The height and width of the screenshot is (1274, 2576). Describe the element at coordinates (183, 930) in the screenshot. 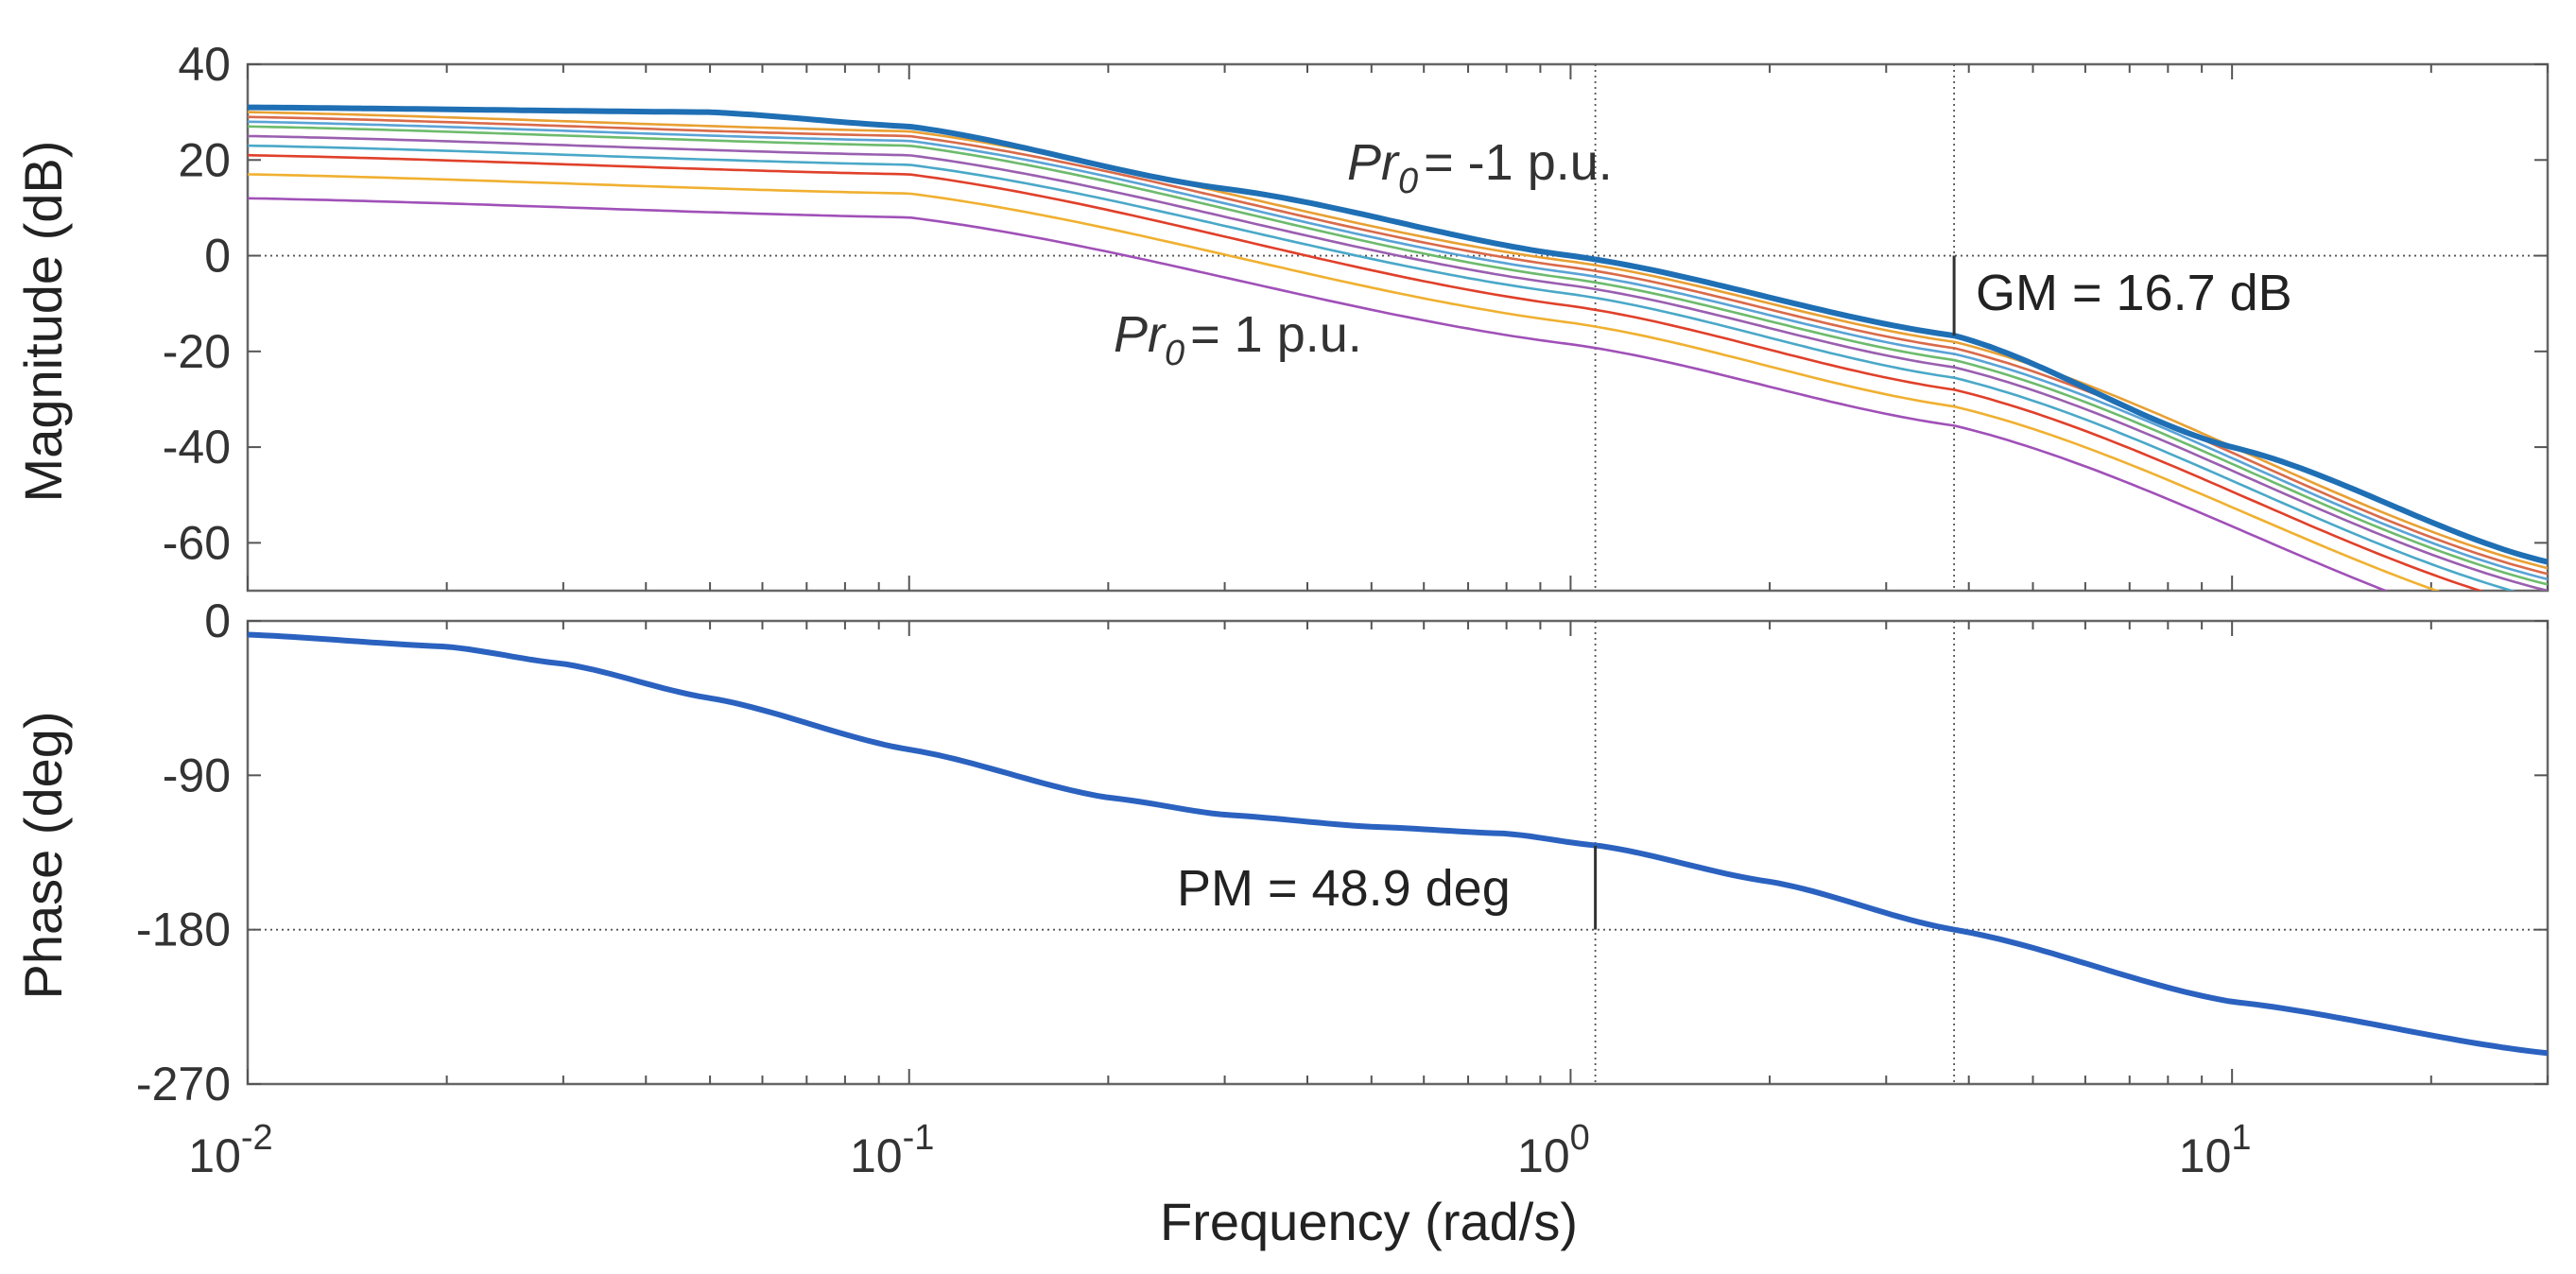

I see `phase-ytick-label: -180` at that location.